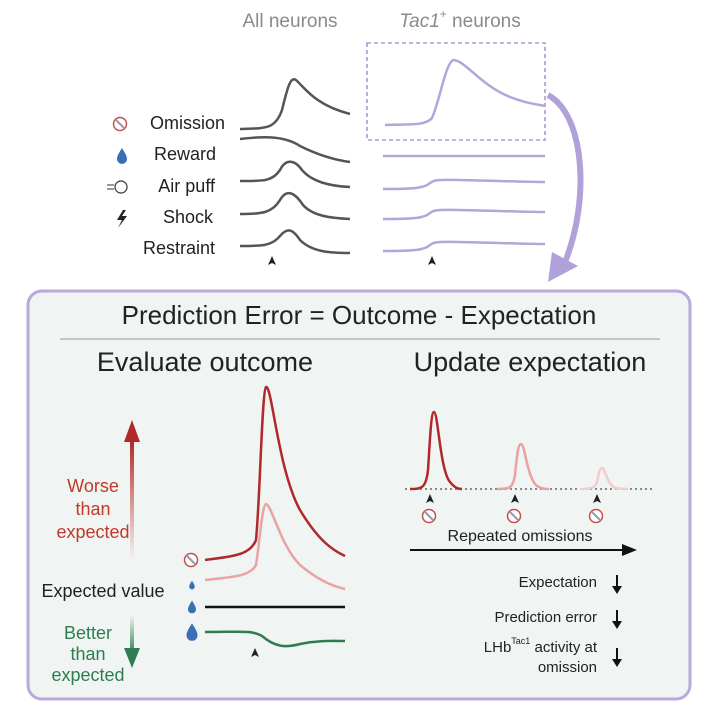 This screenshot has width=718, height=720. I want to click on airpuff-icon, so click(117, 187).